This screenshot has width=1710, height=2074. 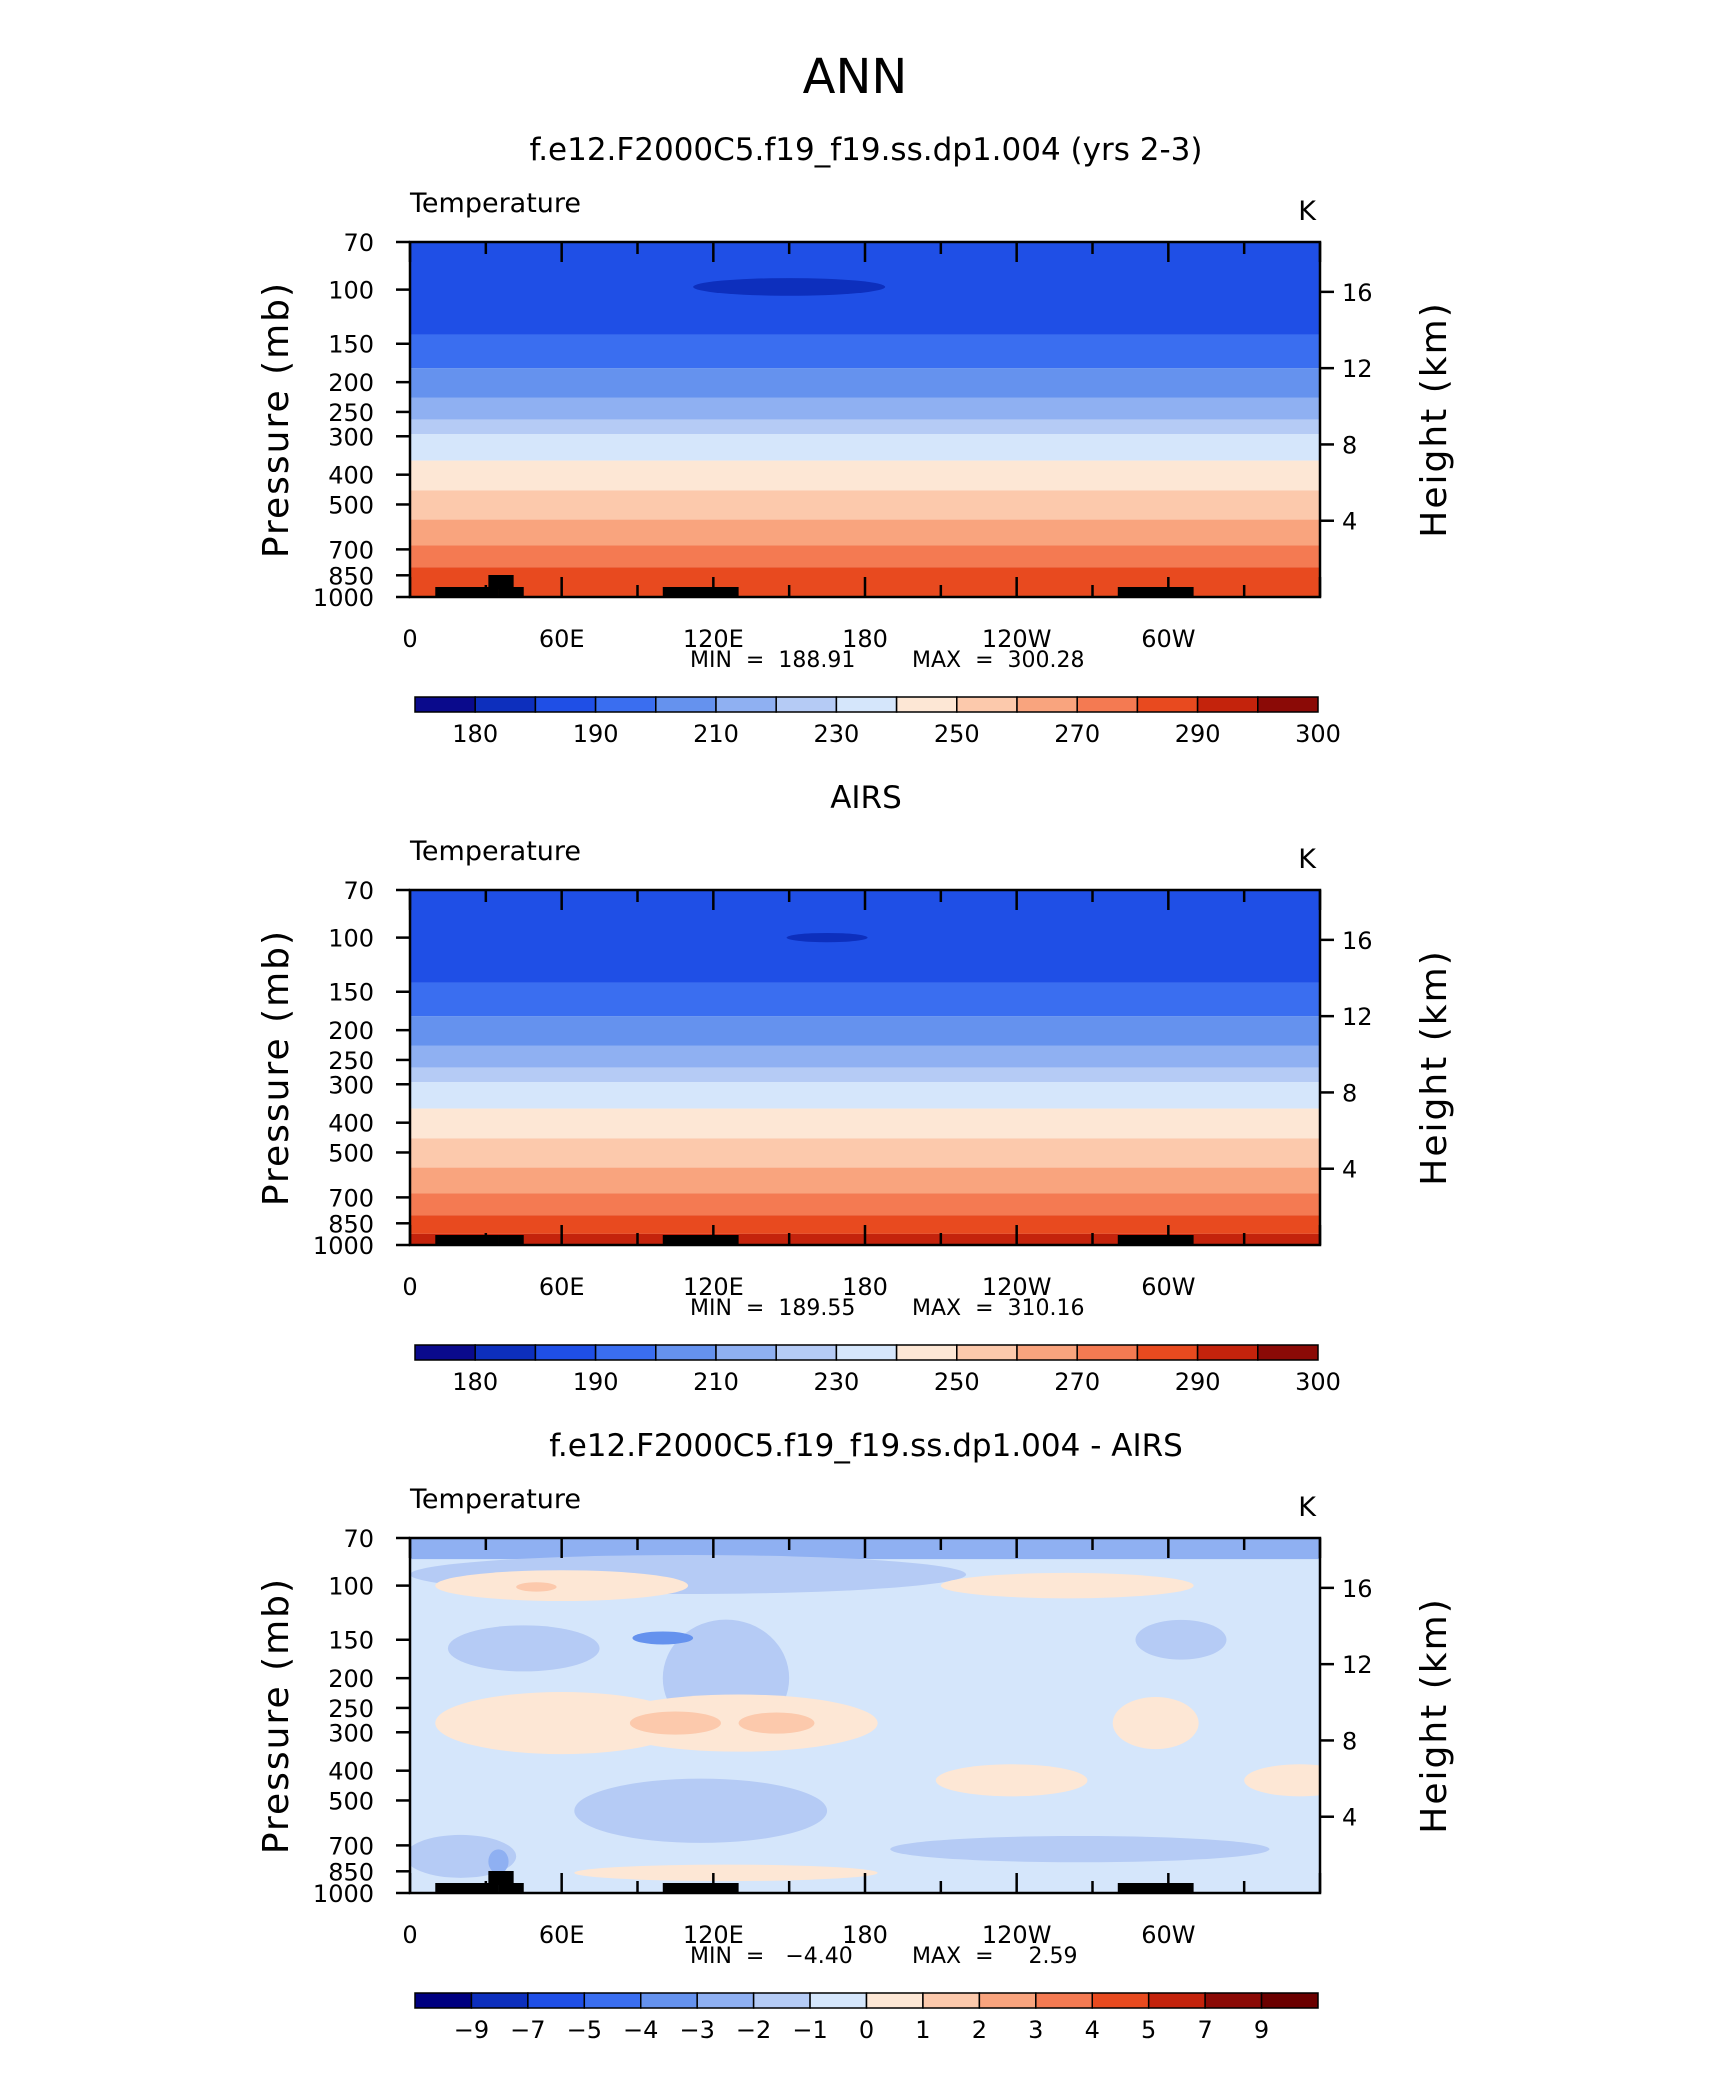 What do you see at coordinates (1198, 734) in the screenshot?
I see `colorbar-label: 290` at bounding box center [1198, 734].